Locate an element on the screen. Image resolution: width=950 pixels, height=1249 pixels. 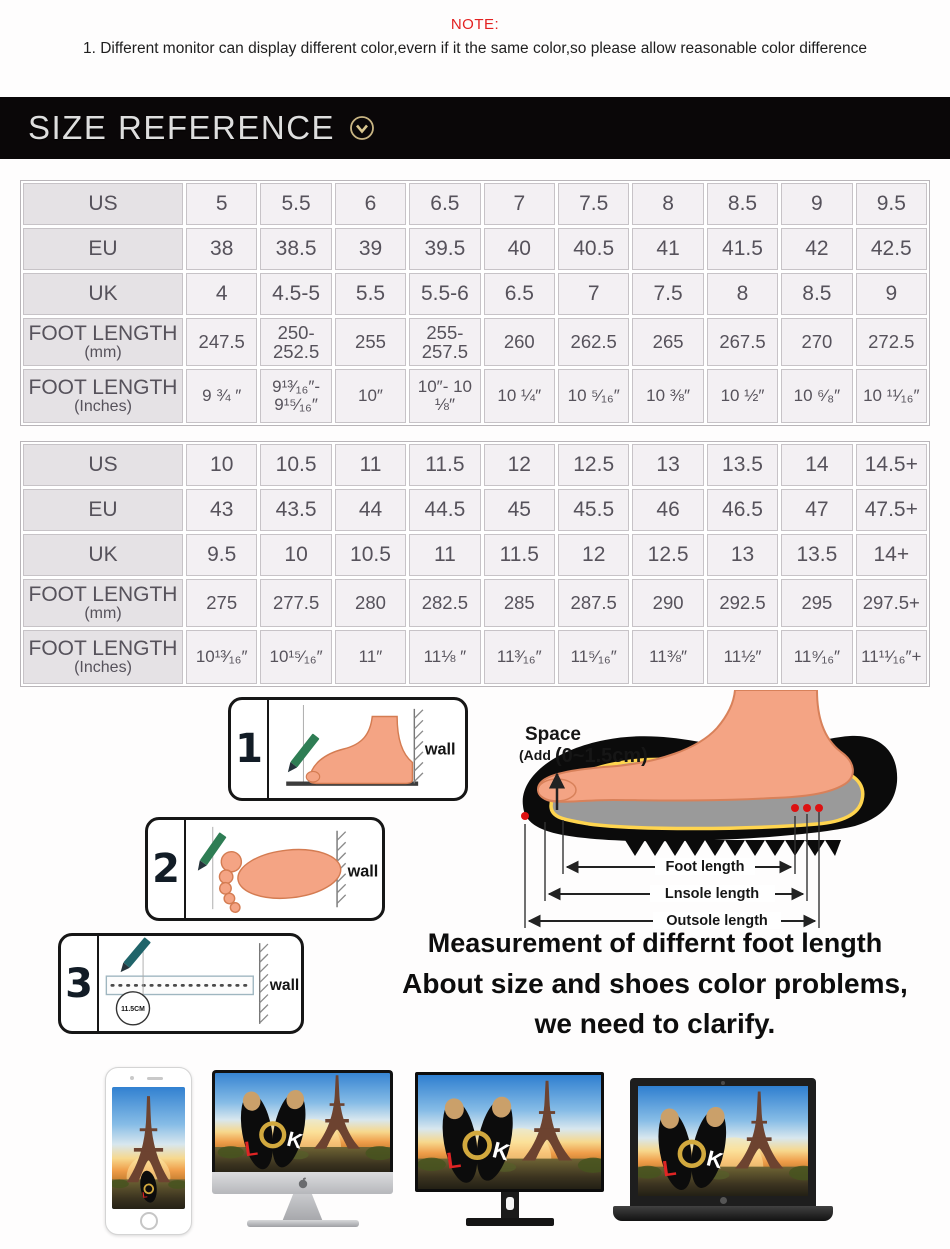
size-cell: 41 is located at coordinates (668, 249).